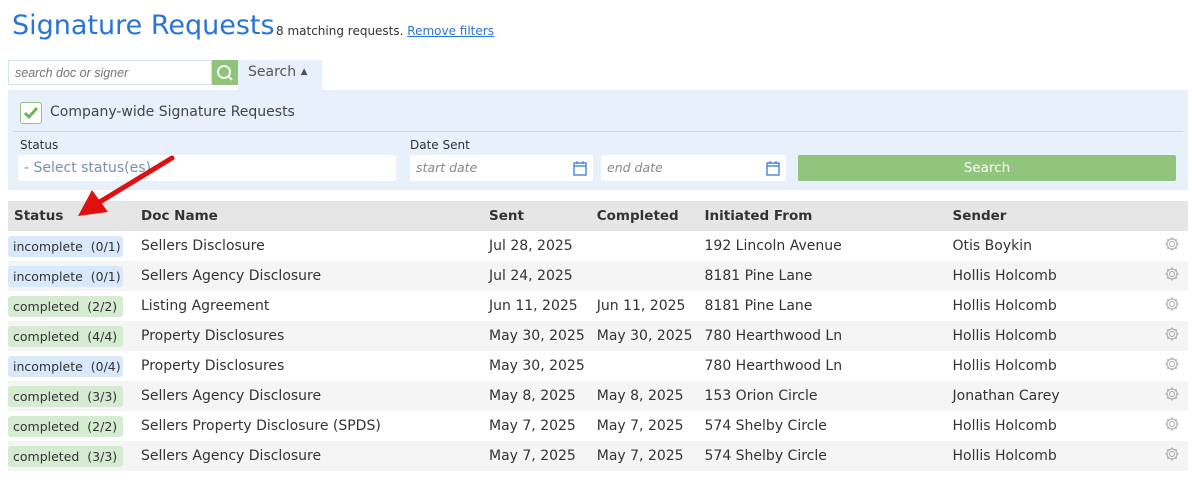  What do you see at coordinates (537, 216) in the screenshot?
I see `column-sent: Sent` at bounding box center [537, 216].